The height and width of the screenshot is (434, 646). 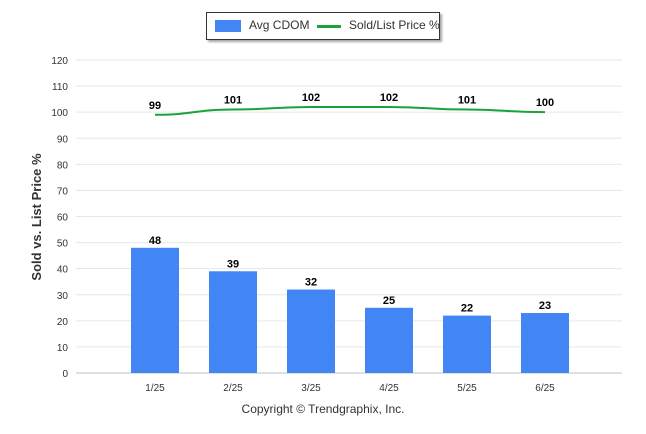 I want to click on legend-item-line: Sold/List Price %, so click(x=378, y=25).